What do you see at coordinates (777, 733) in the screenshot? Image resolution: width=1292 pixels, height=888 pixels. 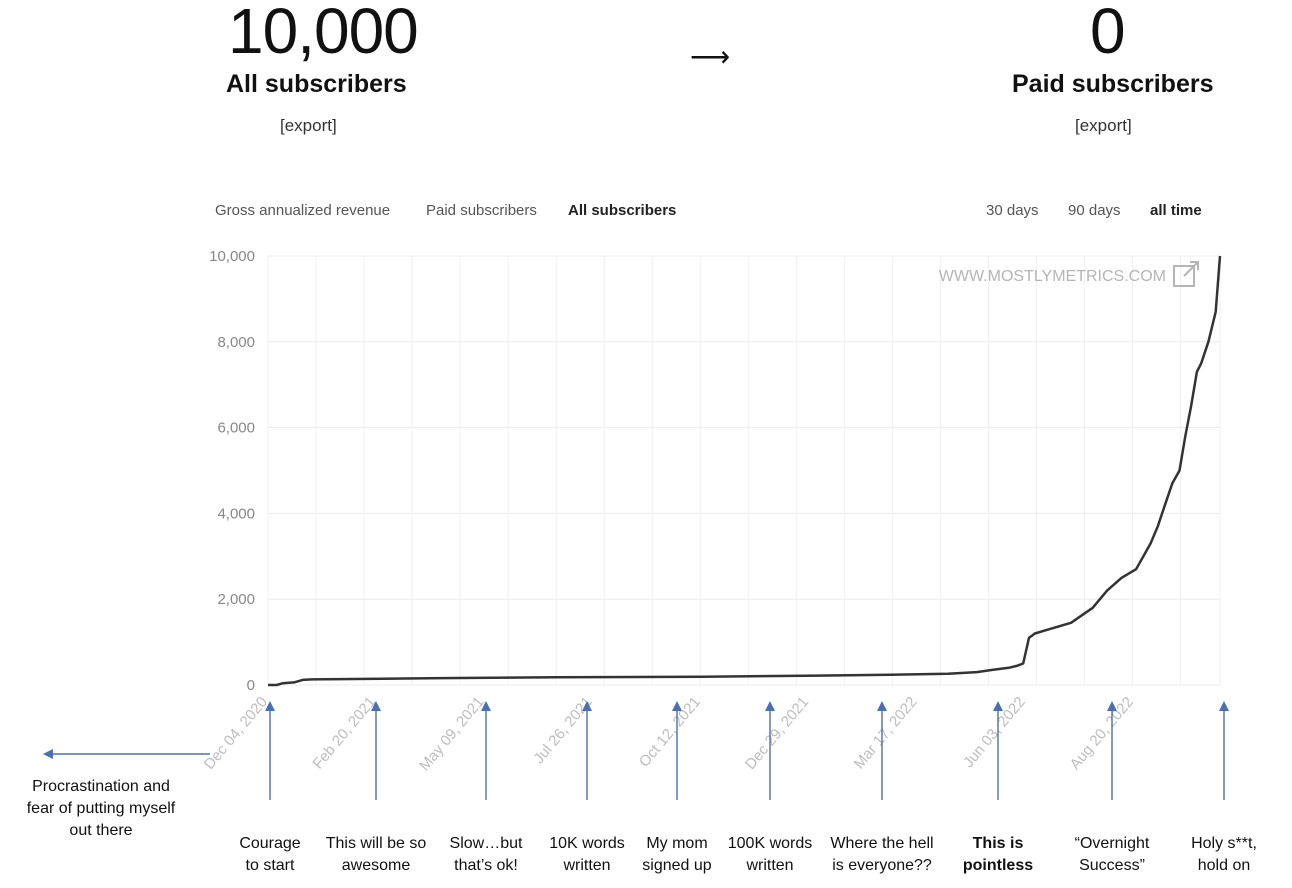 I see `x-tick-label: Dec 29, 2021` at bounding box center [777, 733].